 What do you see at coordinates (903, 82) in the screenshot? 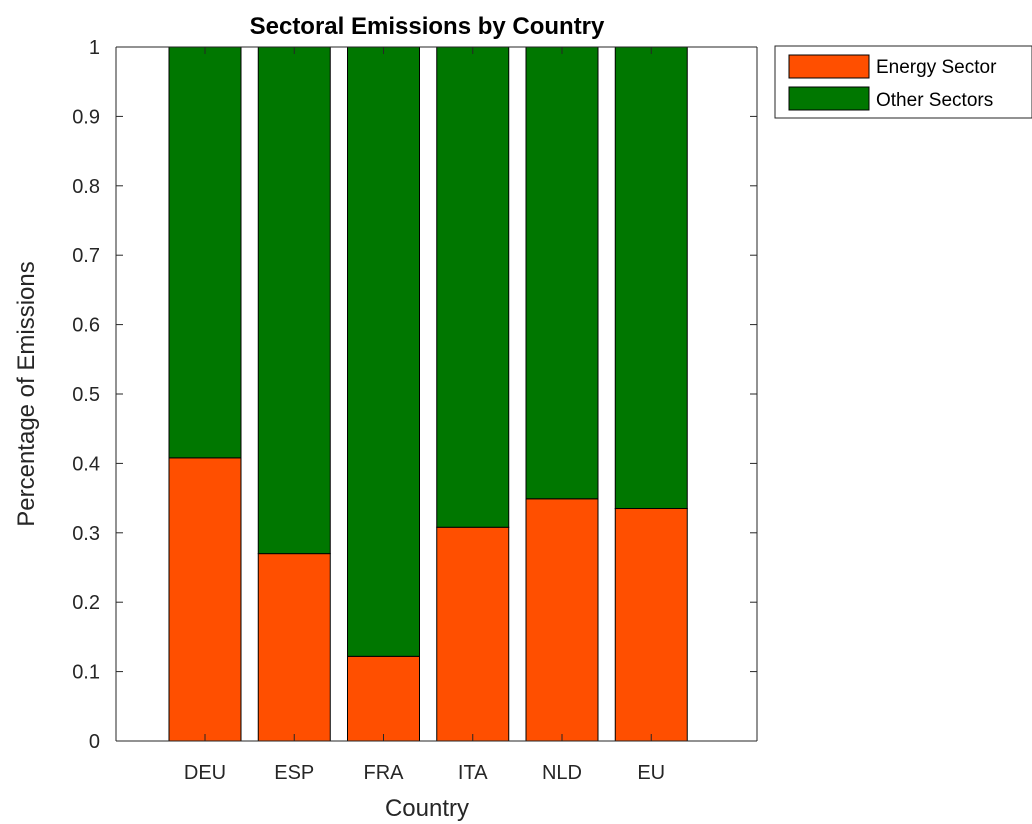
I see `legend: Energy Sector Other Sectors` at bounding box center [903, 82].